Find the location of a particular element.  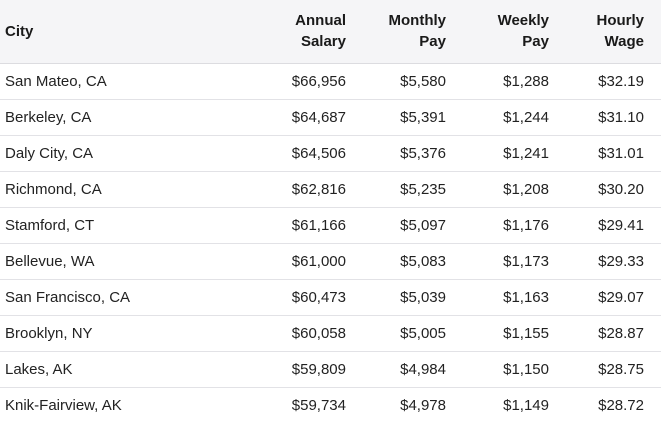

cell-weekly-pay: $1,208 is located at coordinates (526, 189).